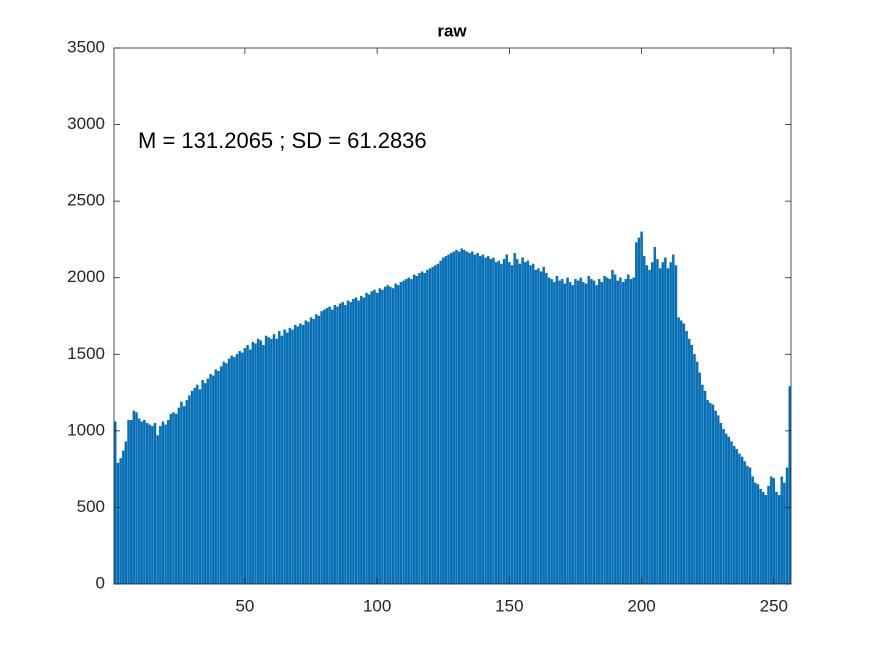  Describe the element at coordinates (100, 582) in the screenshot. I see `y-tick-label: 0` at that location.